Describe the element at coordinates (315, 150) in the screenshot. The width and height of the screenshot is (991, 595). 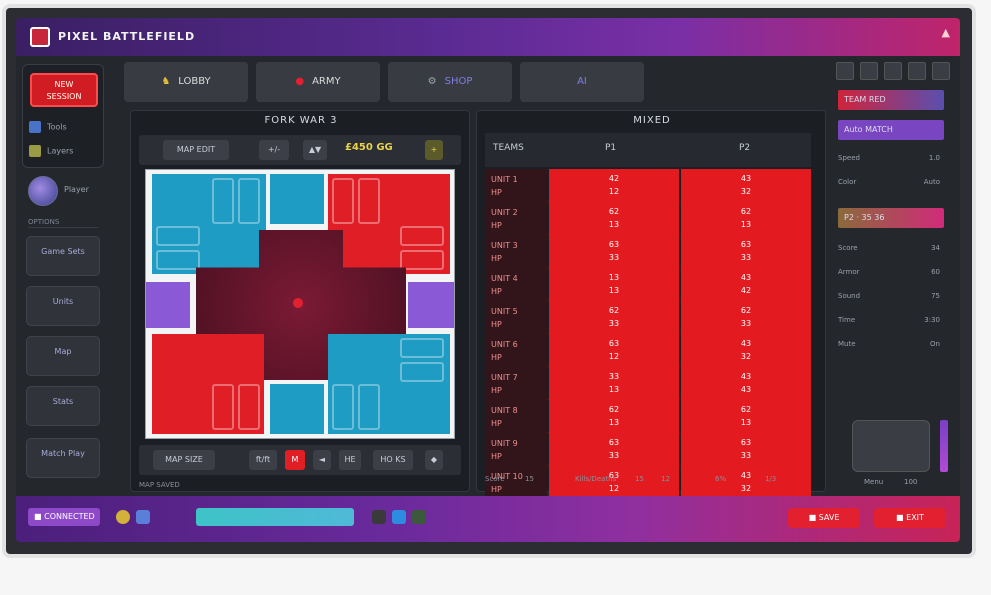
I see `sort-button: ▲▼` at that location.